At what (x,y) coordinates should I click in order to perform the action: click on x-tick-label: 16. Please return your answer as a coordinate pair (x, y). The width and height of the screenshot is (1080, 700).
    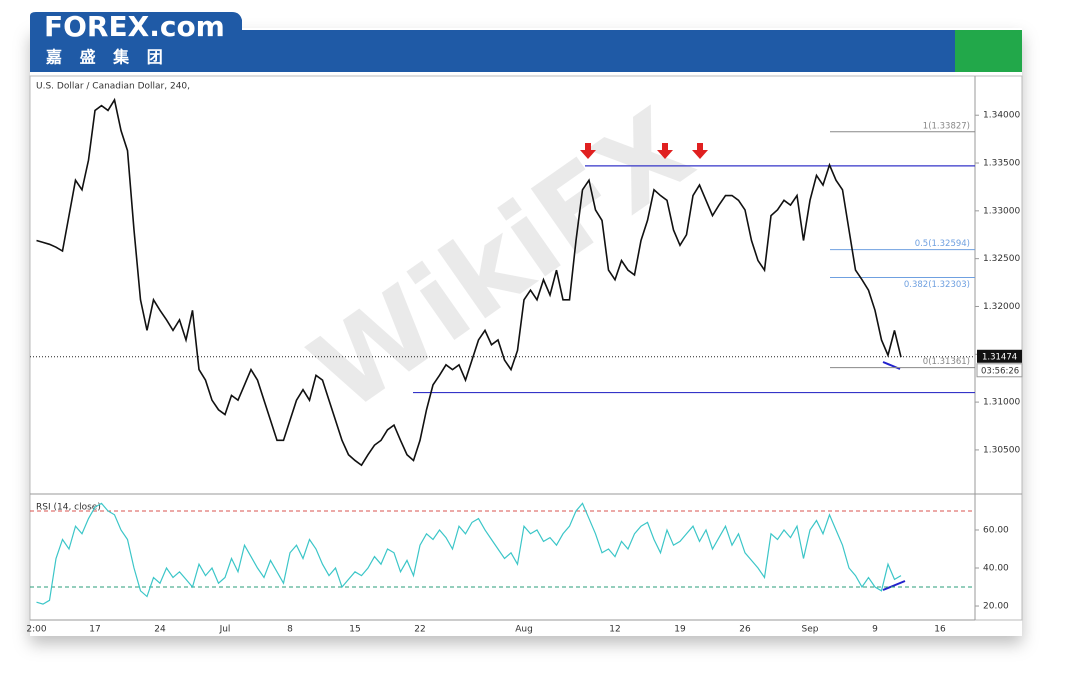
    Looking at the image, I should click on (940, 630).